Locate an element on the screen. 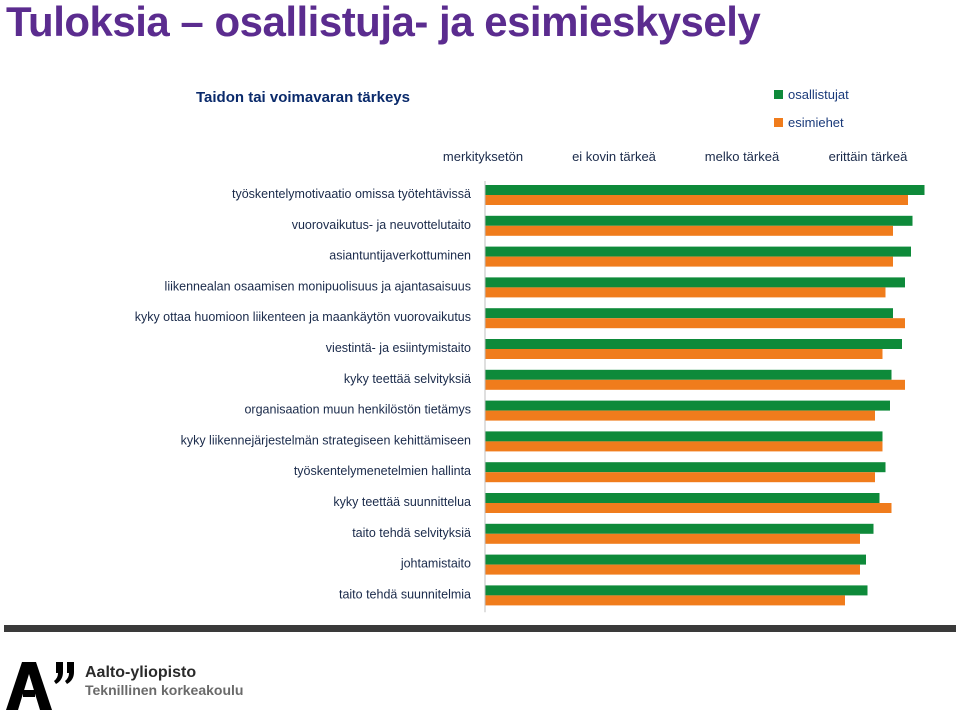  logo-university-name: Aalto-yliopisto is located at coordinates (141, 672).